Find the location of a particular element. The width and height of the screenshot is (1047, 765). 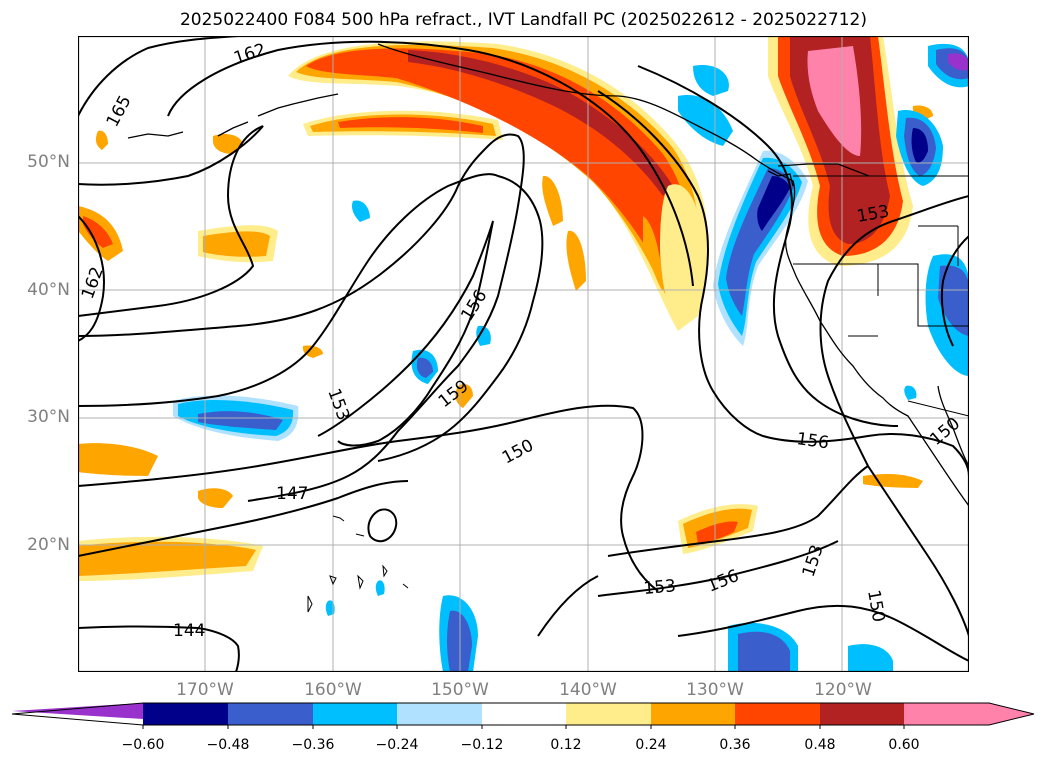

lon-label-120w: 120°W is located at coordinates (843, 690).